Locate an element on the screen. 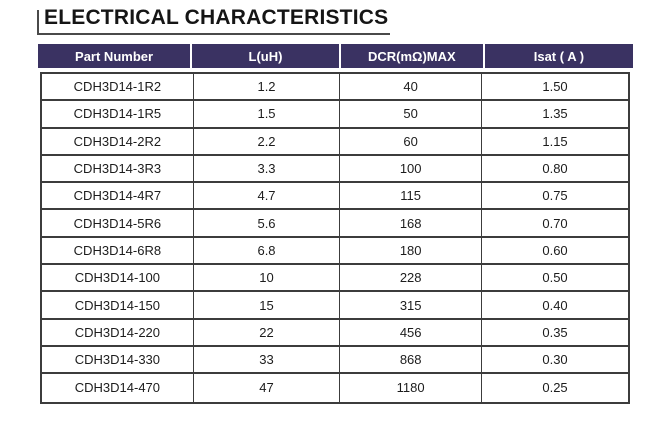 The width and height of the screenshot is (666, 421). value-cell: 1.35 is located at coordinates (555, 115).